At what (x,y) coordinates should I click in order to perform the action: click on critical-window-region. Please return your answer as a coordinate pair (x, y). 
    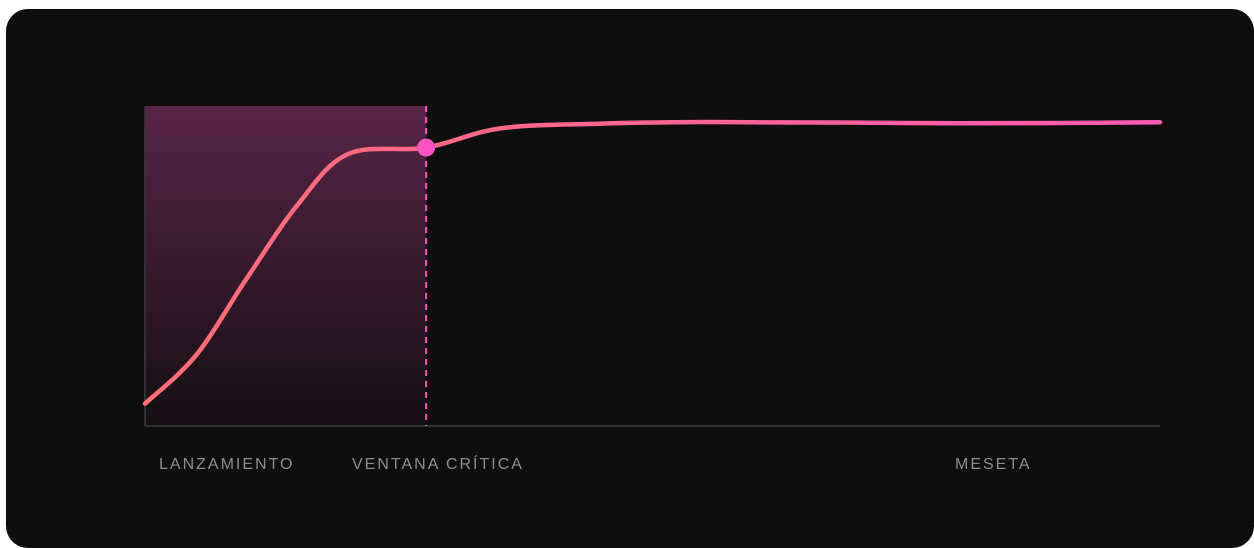
    Looking at the image, I should click on (286, 266).